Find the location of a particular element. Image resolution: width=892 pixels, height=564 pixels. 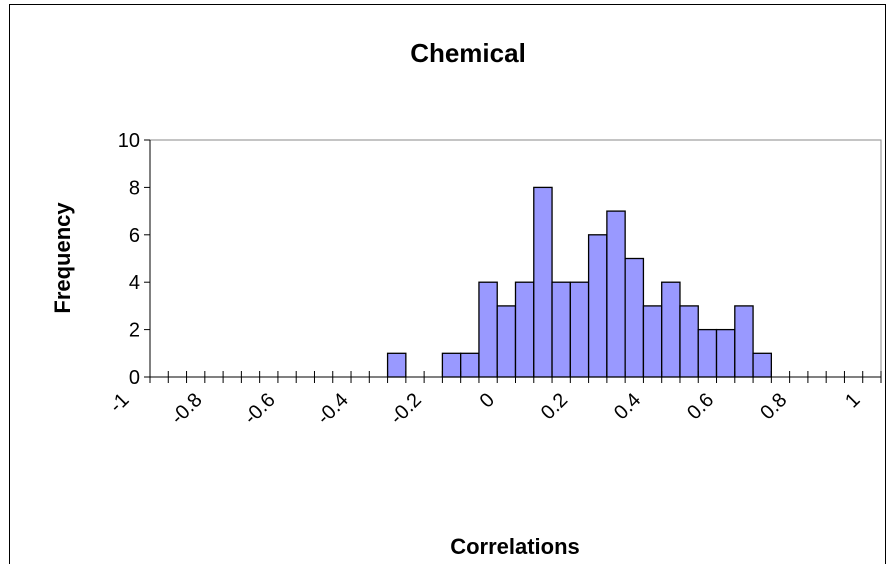

chart-title: Chemical is located at coordinates (468, 53).